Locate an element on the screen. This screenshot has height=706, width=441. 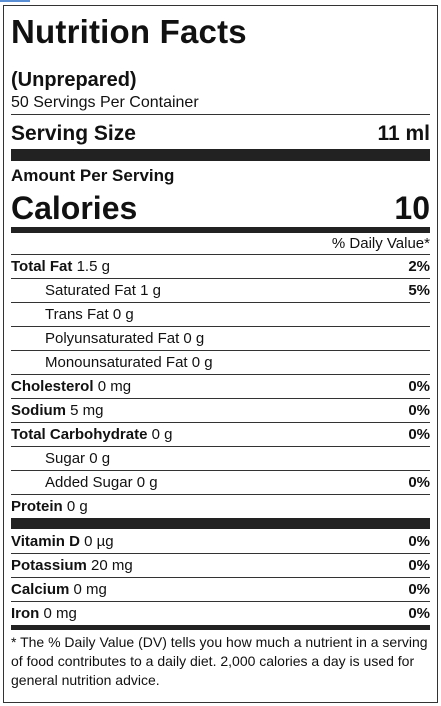
vitamin-name: Potassium is located at coordinates (49, 565).